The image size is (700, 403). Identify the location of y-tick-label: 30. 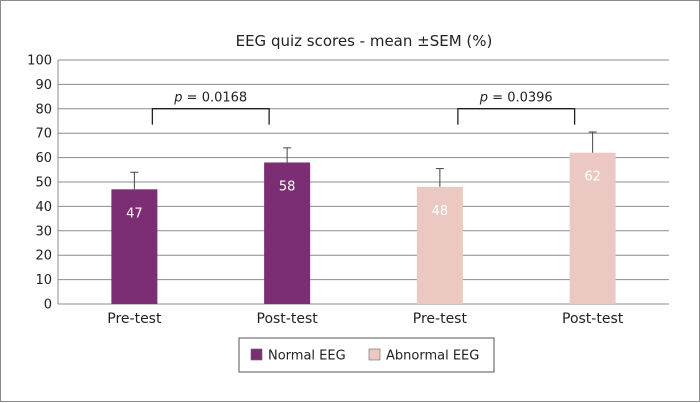
(43, 231).